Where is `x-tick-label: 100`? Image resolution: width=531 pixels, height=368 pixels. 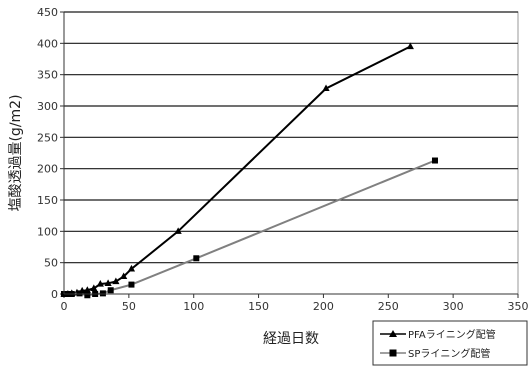 x-tick-label: 100 is located at coordinates (193, 306).